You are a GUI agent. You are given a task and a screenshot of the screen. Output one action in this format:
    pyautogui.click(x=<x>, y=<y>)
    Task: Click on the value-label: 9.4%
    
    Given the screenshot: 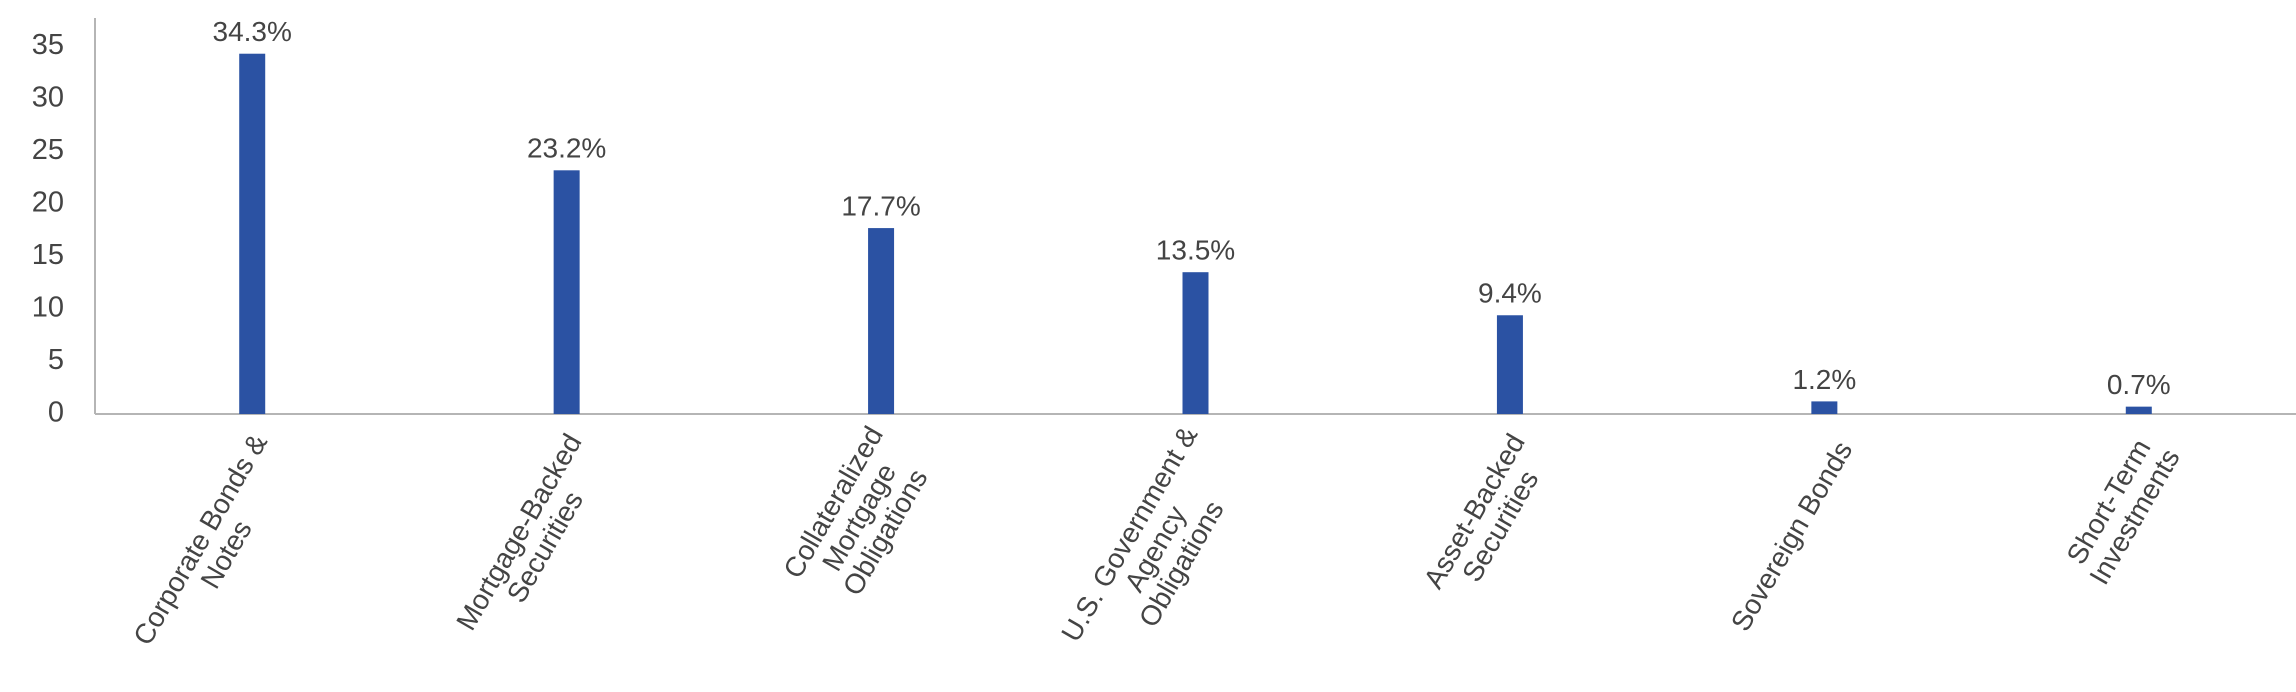 What is the action you would take?
    pyautogui.click(x=1510, y=293)
    